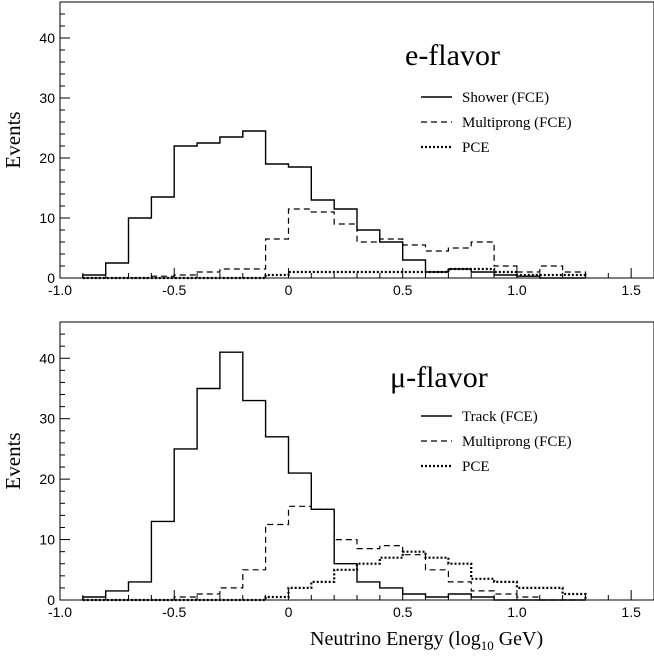 The height and width of the screenshot is (656, 654). I want to click on legend-label: Track (FCE), so click(500, 417).